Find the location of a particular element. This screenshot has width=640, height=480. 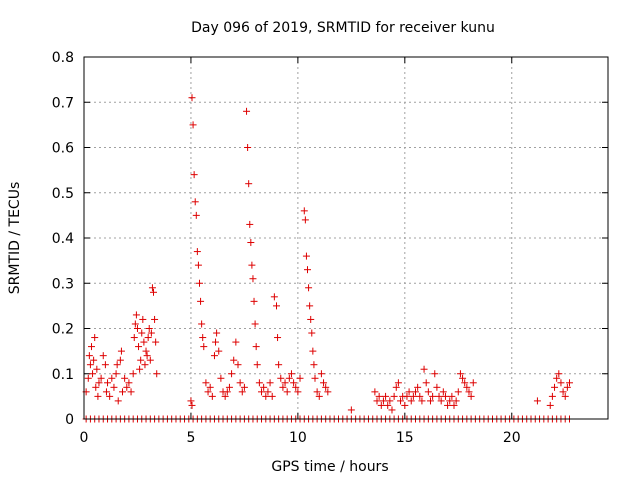

y-tick-label: 0.4 is located at coordinates (63, 239).